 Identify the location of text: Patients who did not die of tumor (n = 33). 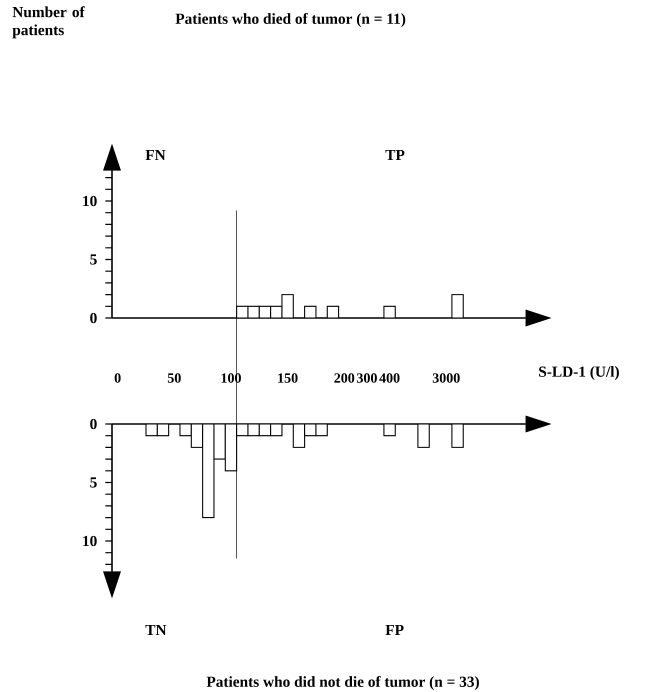
(342, 683).